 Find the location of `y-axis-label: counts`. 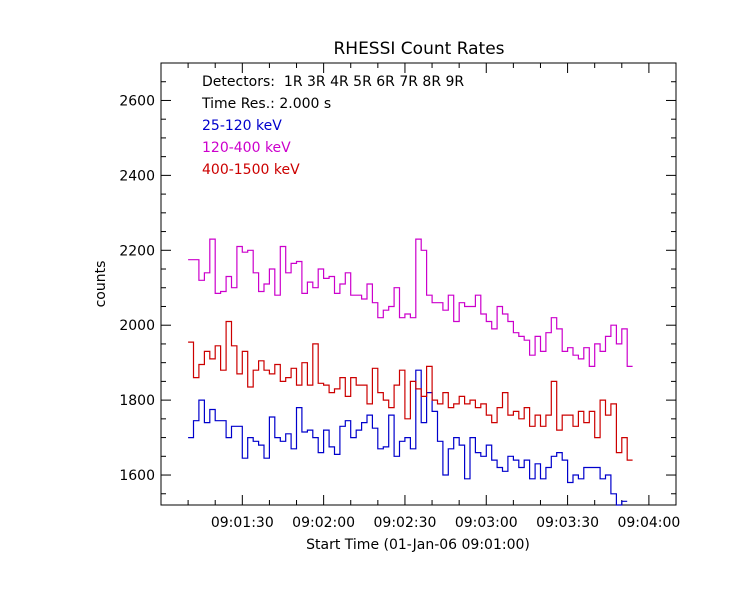

y-axis-label: counts is located at coordinates (101, 284).